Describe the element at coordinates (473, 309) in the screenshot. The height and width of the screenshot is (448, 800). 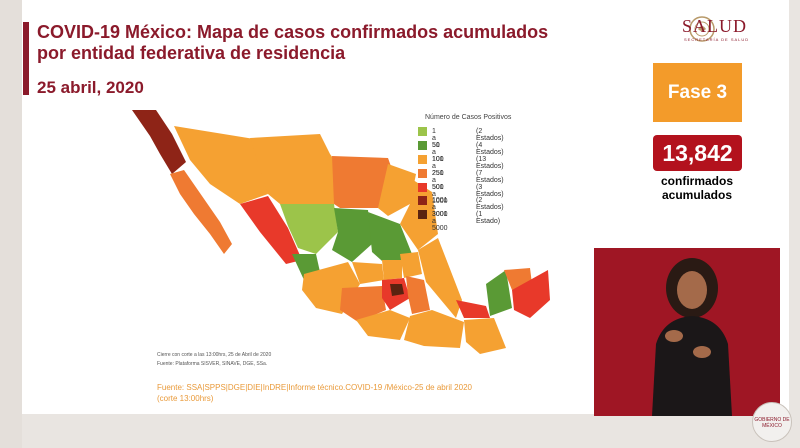
I see `state-tabasco` at that location.